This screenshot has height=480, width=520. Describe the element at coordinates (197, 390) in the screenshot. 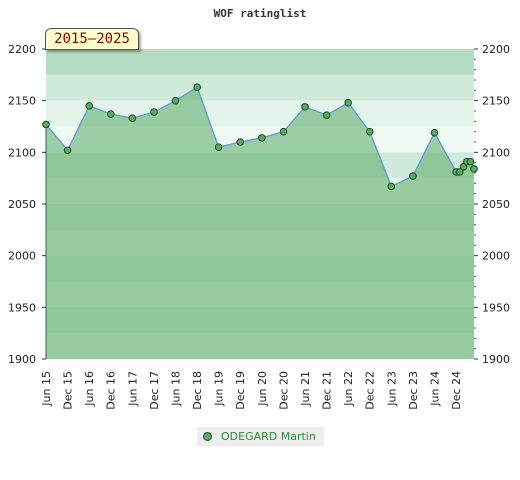

I see `x-tick-label: Dec 18` at that location.